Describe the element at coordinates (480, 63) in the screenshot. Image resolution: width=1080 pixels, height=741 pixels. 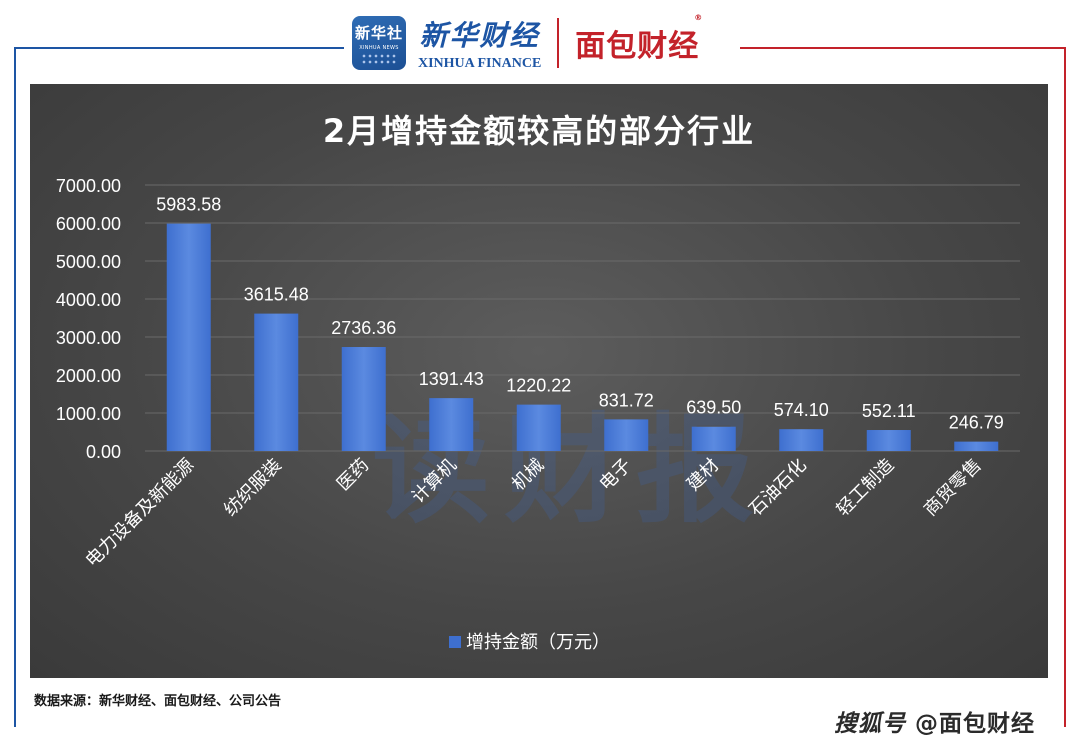
I see `xinhua-finance-en: XINHUA FINANCE` at that location.